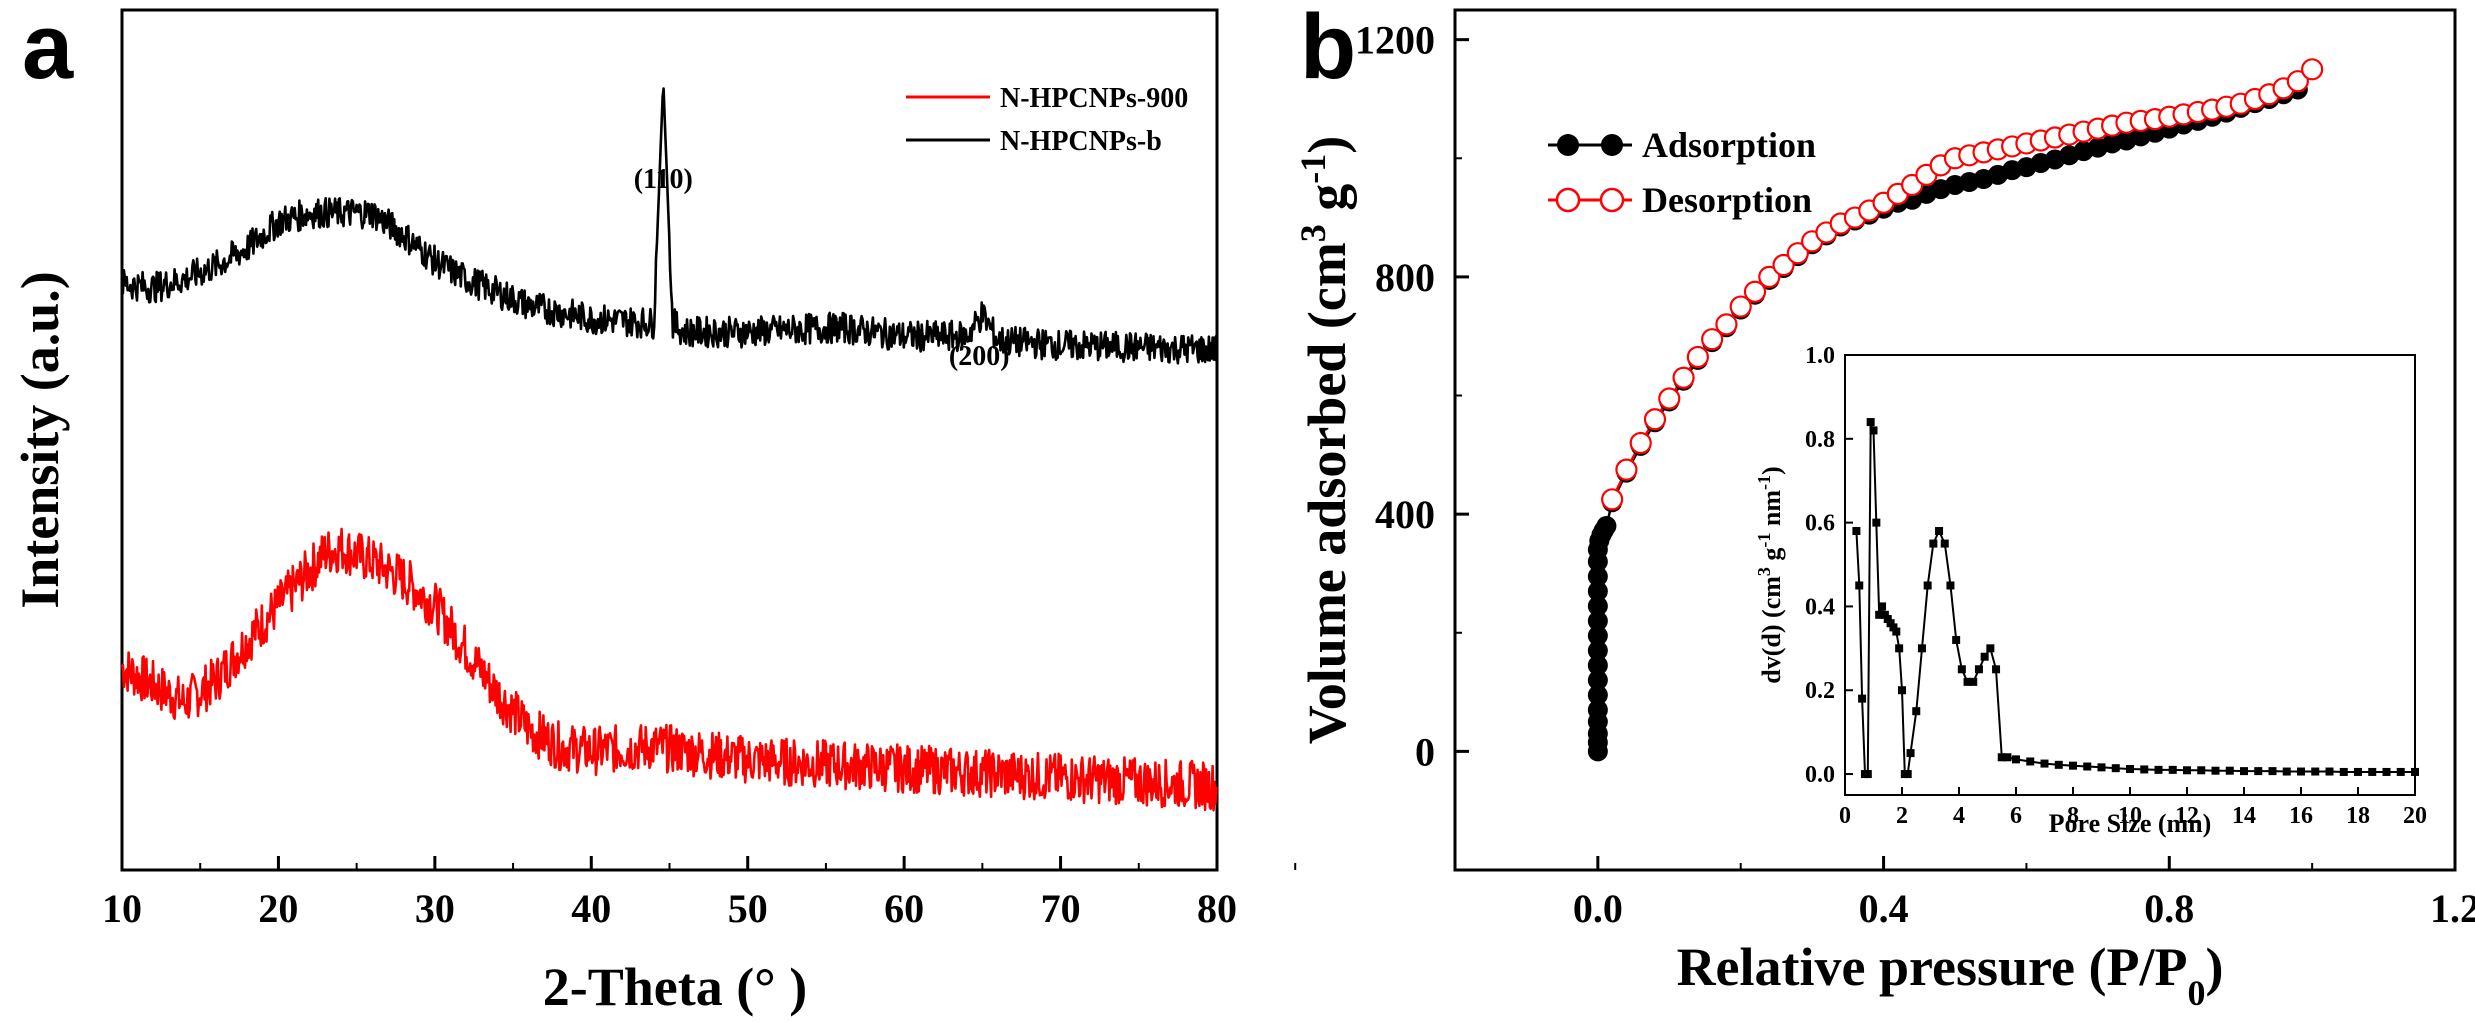 The width and height of the screenshot is (2475, 1023). I want to click on inset-x-tick-label-2: 2, so click(1902, 816).